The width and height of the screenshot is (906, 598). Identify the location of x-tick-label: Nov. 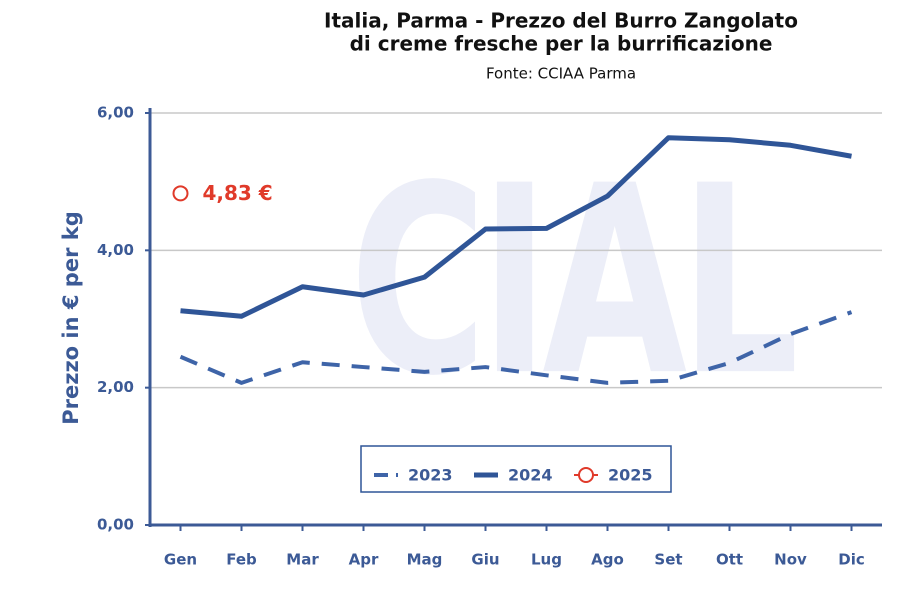
(790, 560).